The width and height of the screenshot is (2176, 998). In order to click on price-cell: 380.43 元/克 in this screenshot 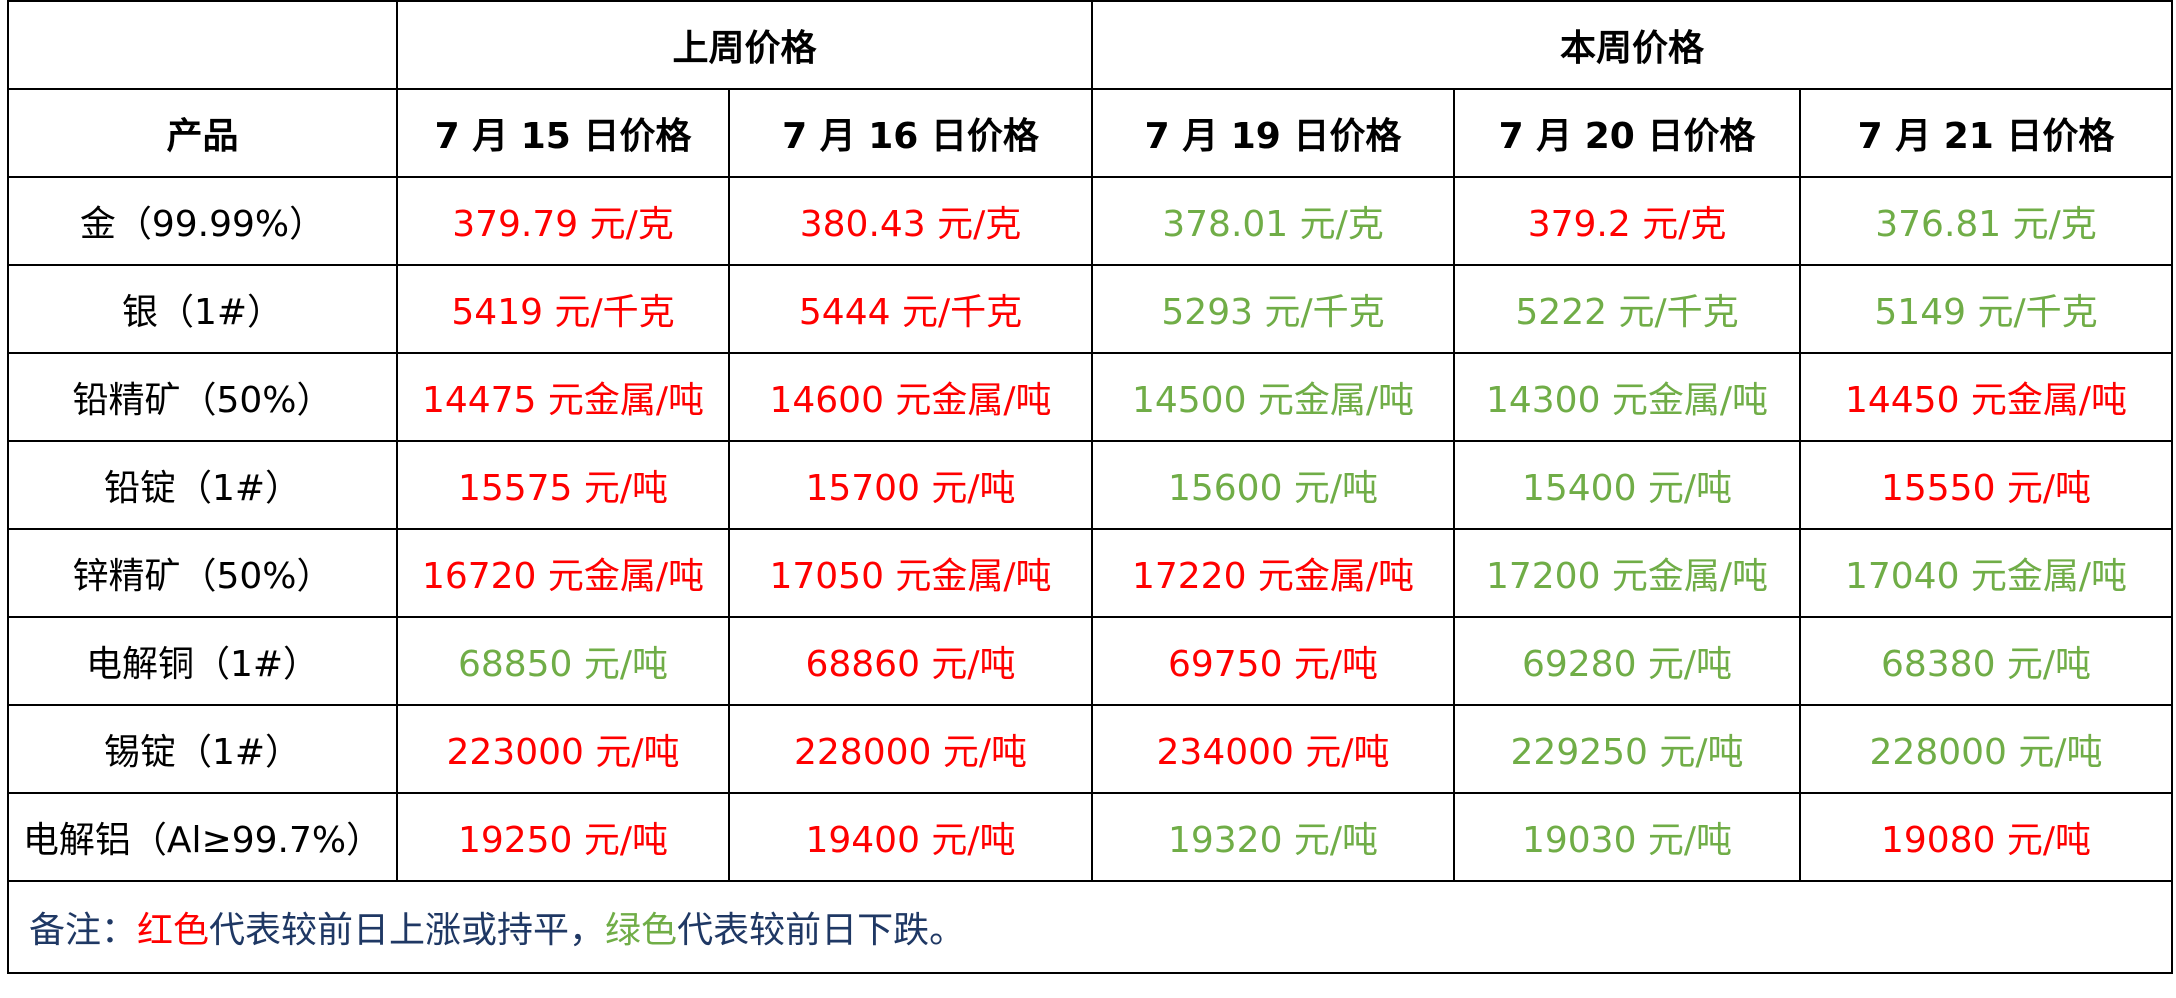, I will do `click(910, 221)`.